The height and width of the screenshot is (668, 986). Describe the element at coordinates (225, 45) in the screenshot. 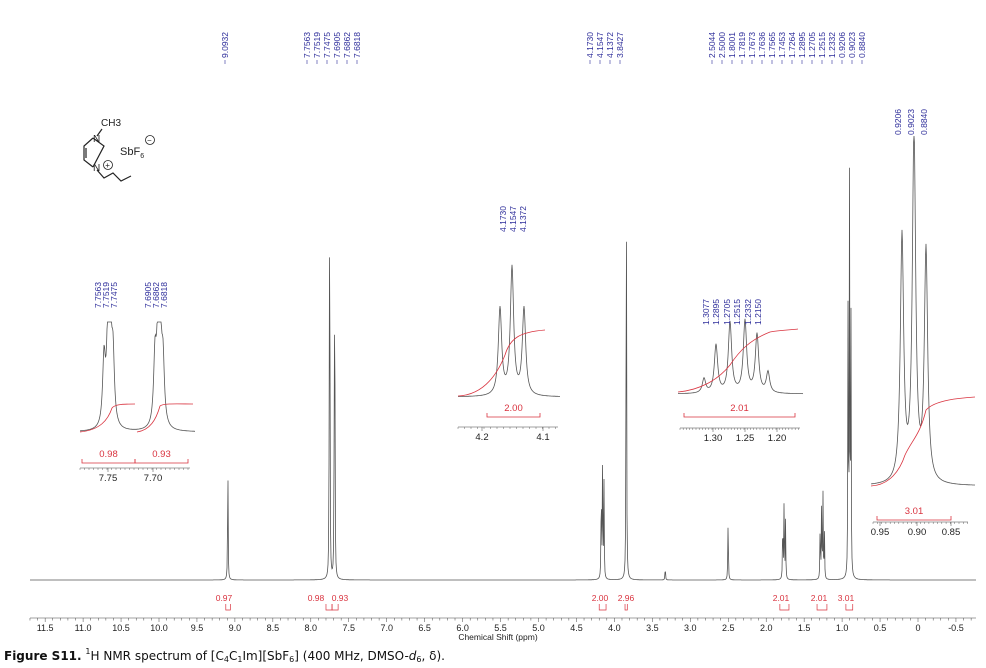

I see `peak-label: 9.0932` at that location.